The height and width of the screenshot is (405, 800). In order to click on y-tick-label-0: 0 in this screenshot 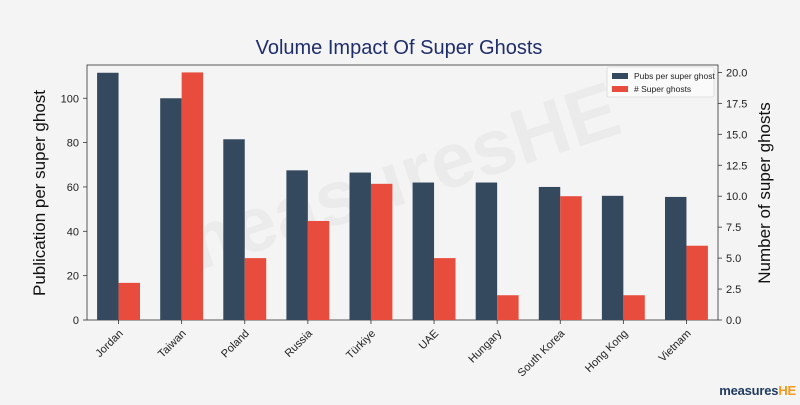, I will do `click(76, 321)`.